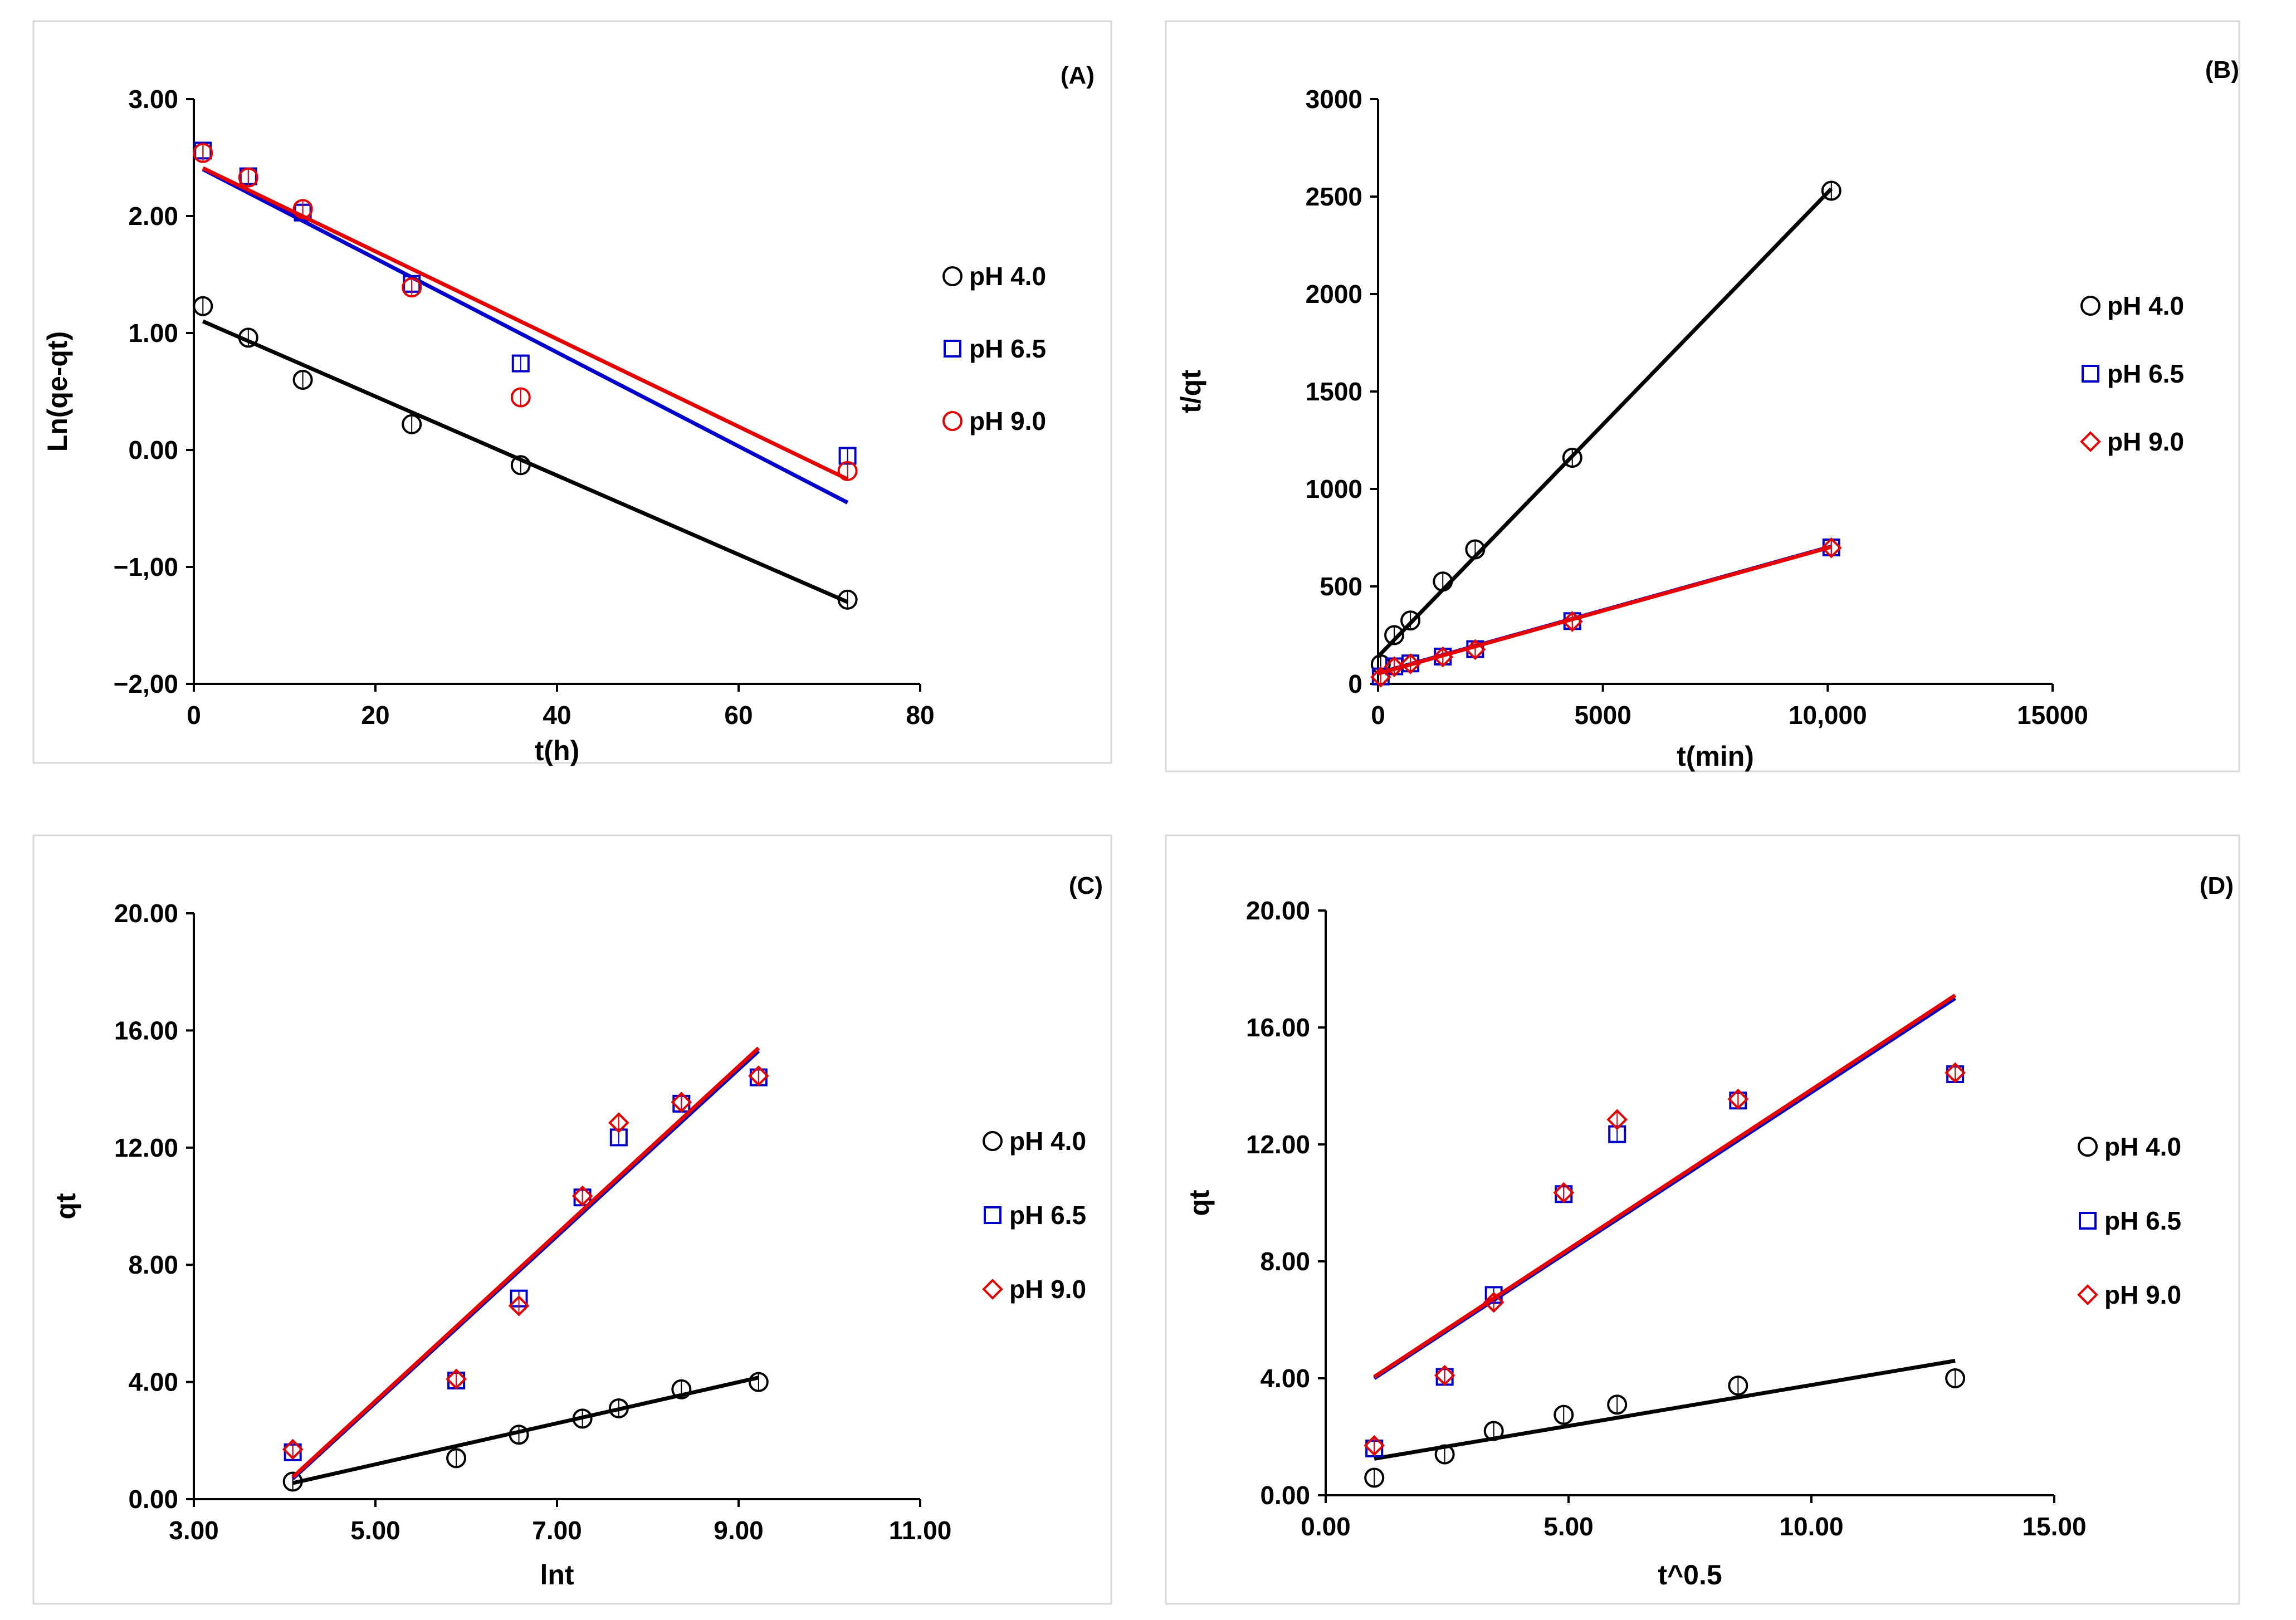  I want to click on panel-label: (B), so click(2222, 70).